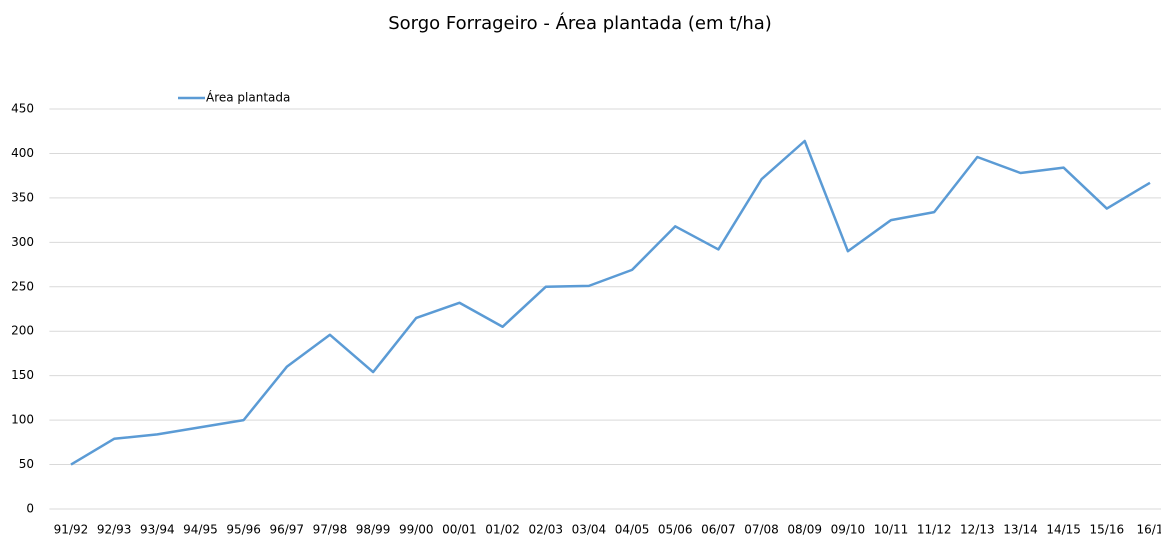  I want to click on x-tick-label: 92/93, so click(114, 529).